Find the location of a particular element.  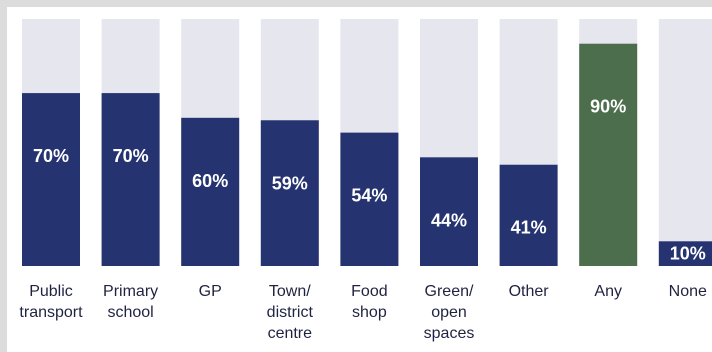

bar-food-shop is located at coordinates (369, 199).